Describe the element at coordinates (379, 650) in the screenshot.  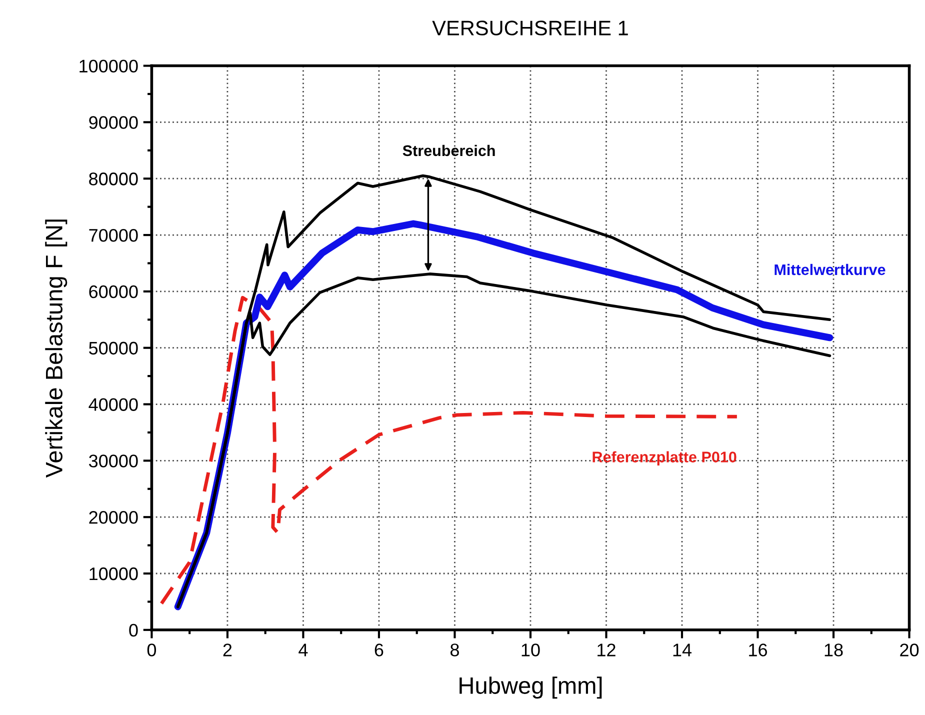
I see `x-tick-label: 6` at that location.